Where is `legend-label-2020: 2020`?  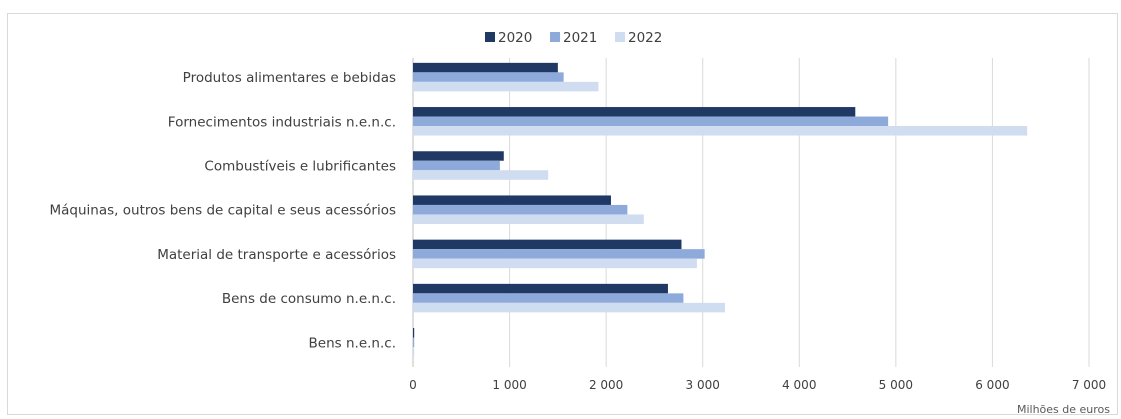
legend-label-2020: 2020 is located at coordinates (515, 38).